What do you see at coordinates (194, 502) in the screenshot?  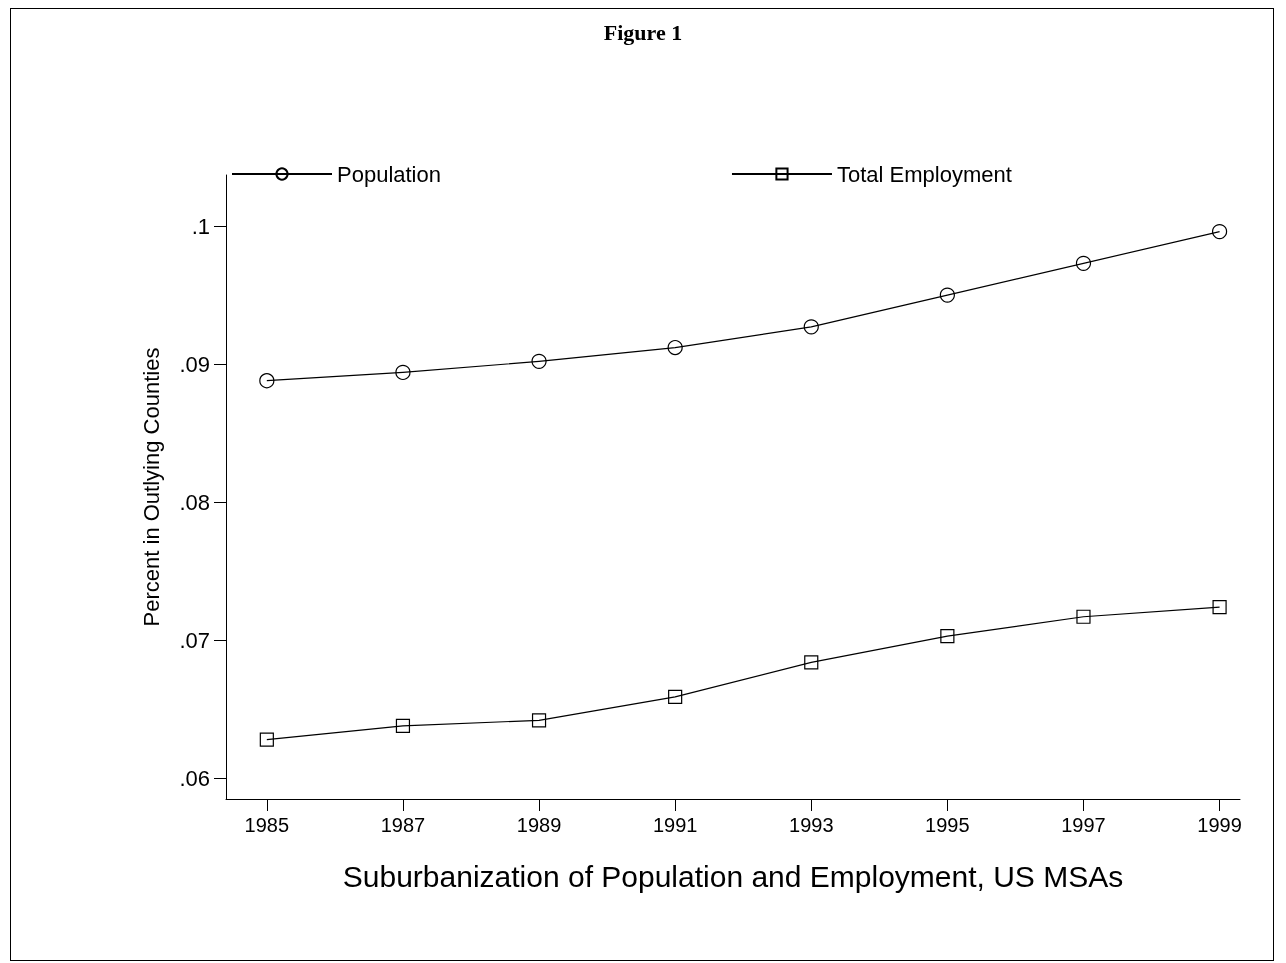 I see `y-tick-label: .08` at bounding box center [194, 502].